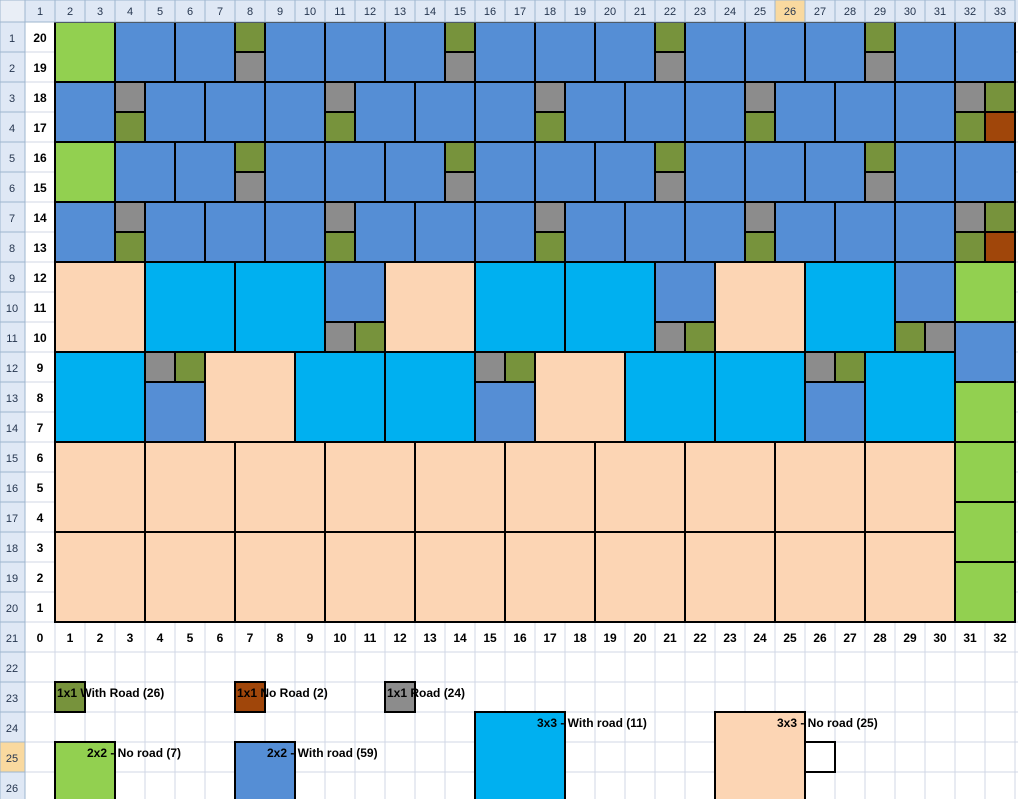 This screenshot has width=1018, height=799. I want to click on x-axis-label: 17, so click(550, 638).